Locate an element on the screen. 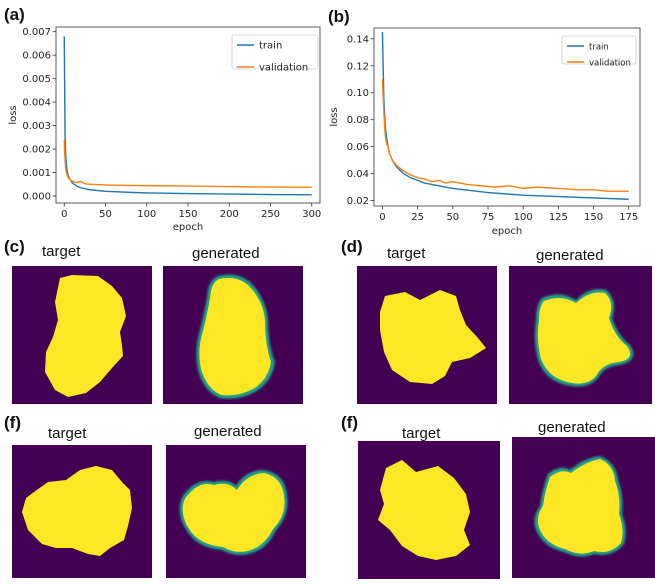  target-image-f2 is located at coordinates (429, 510).